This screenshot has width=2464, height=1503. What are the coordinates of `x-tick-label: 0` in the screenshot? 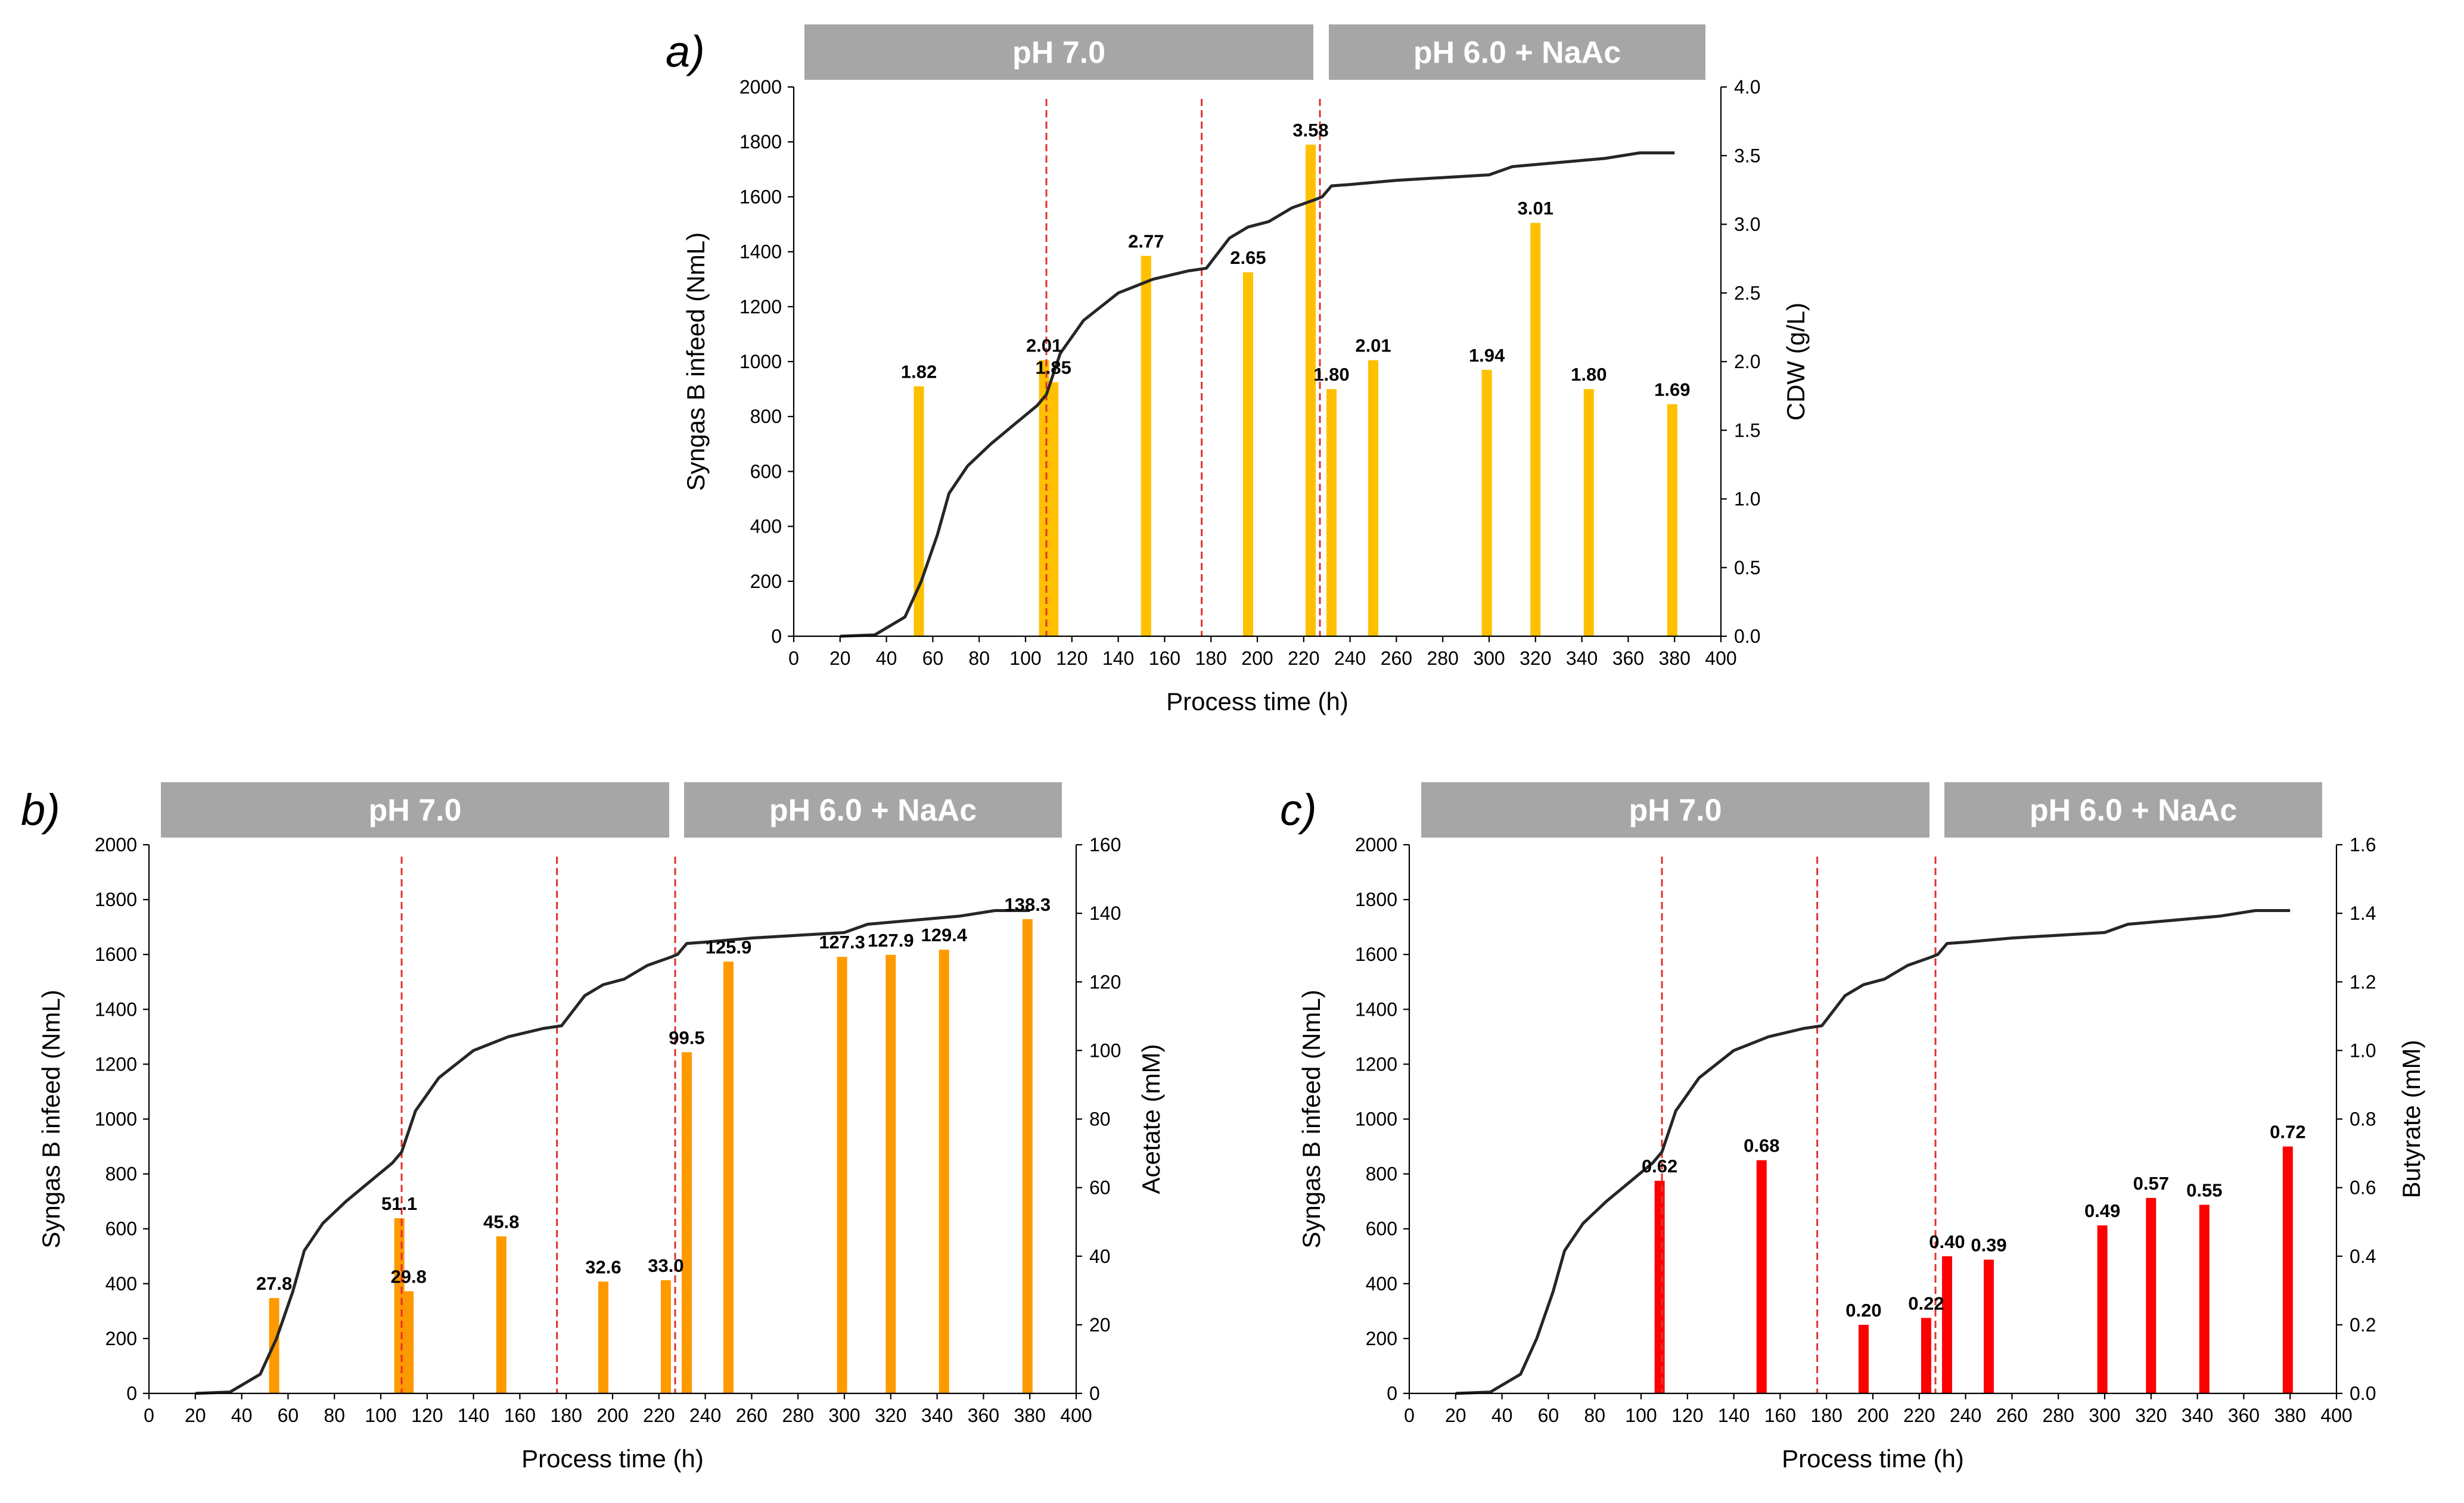 It's located at (793, 658).